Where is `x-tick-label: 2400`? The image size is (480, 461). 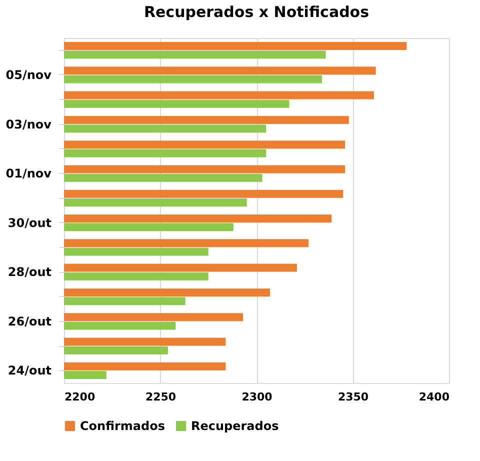
x-tick-label: 2400 is located at coordinates (434, 397).